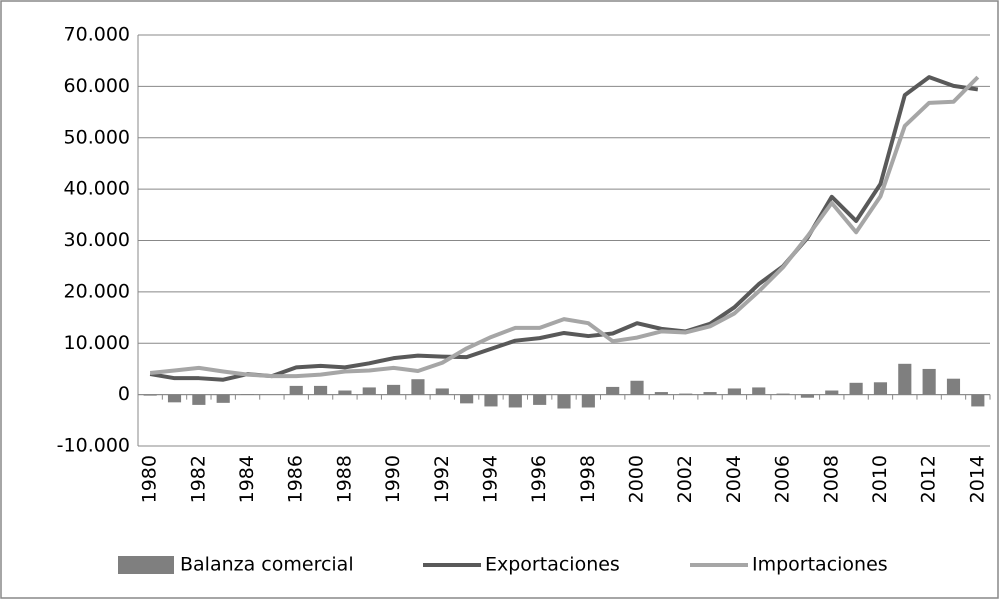  What do you see at coordinates (97, 291) in the screenshot?
I see `y-tick-label: 20.000` at bounding box center [97, 291].